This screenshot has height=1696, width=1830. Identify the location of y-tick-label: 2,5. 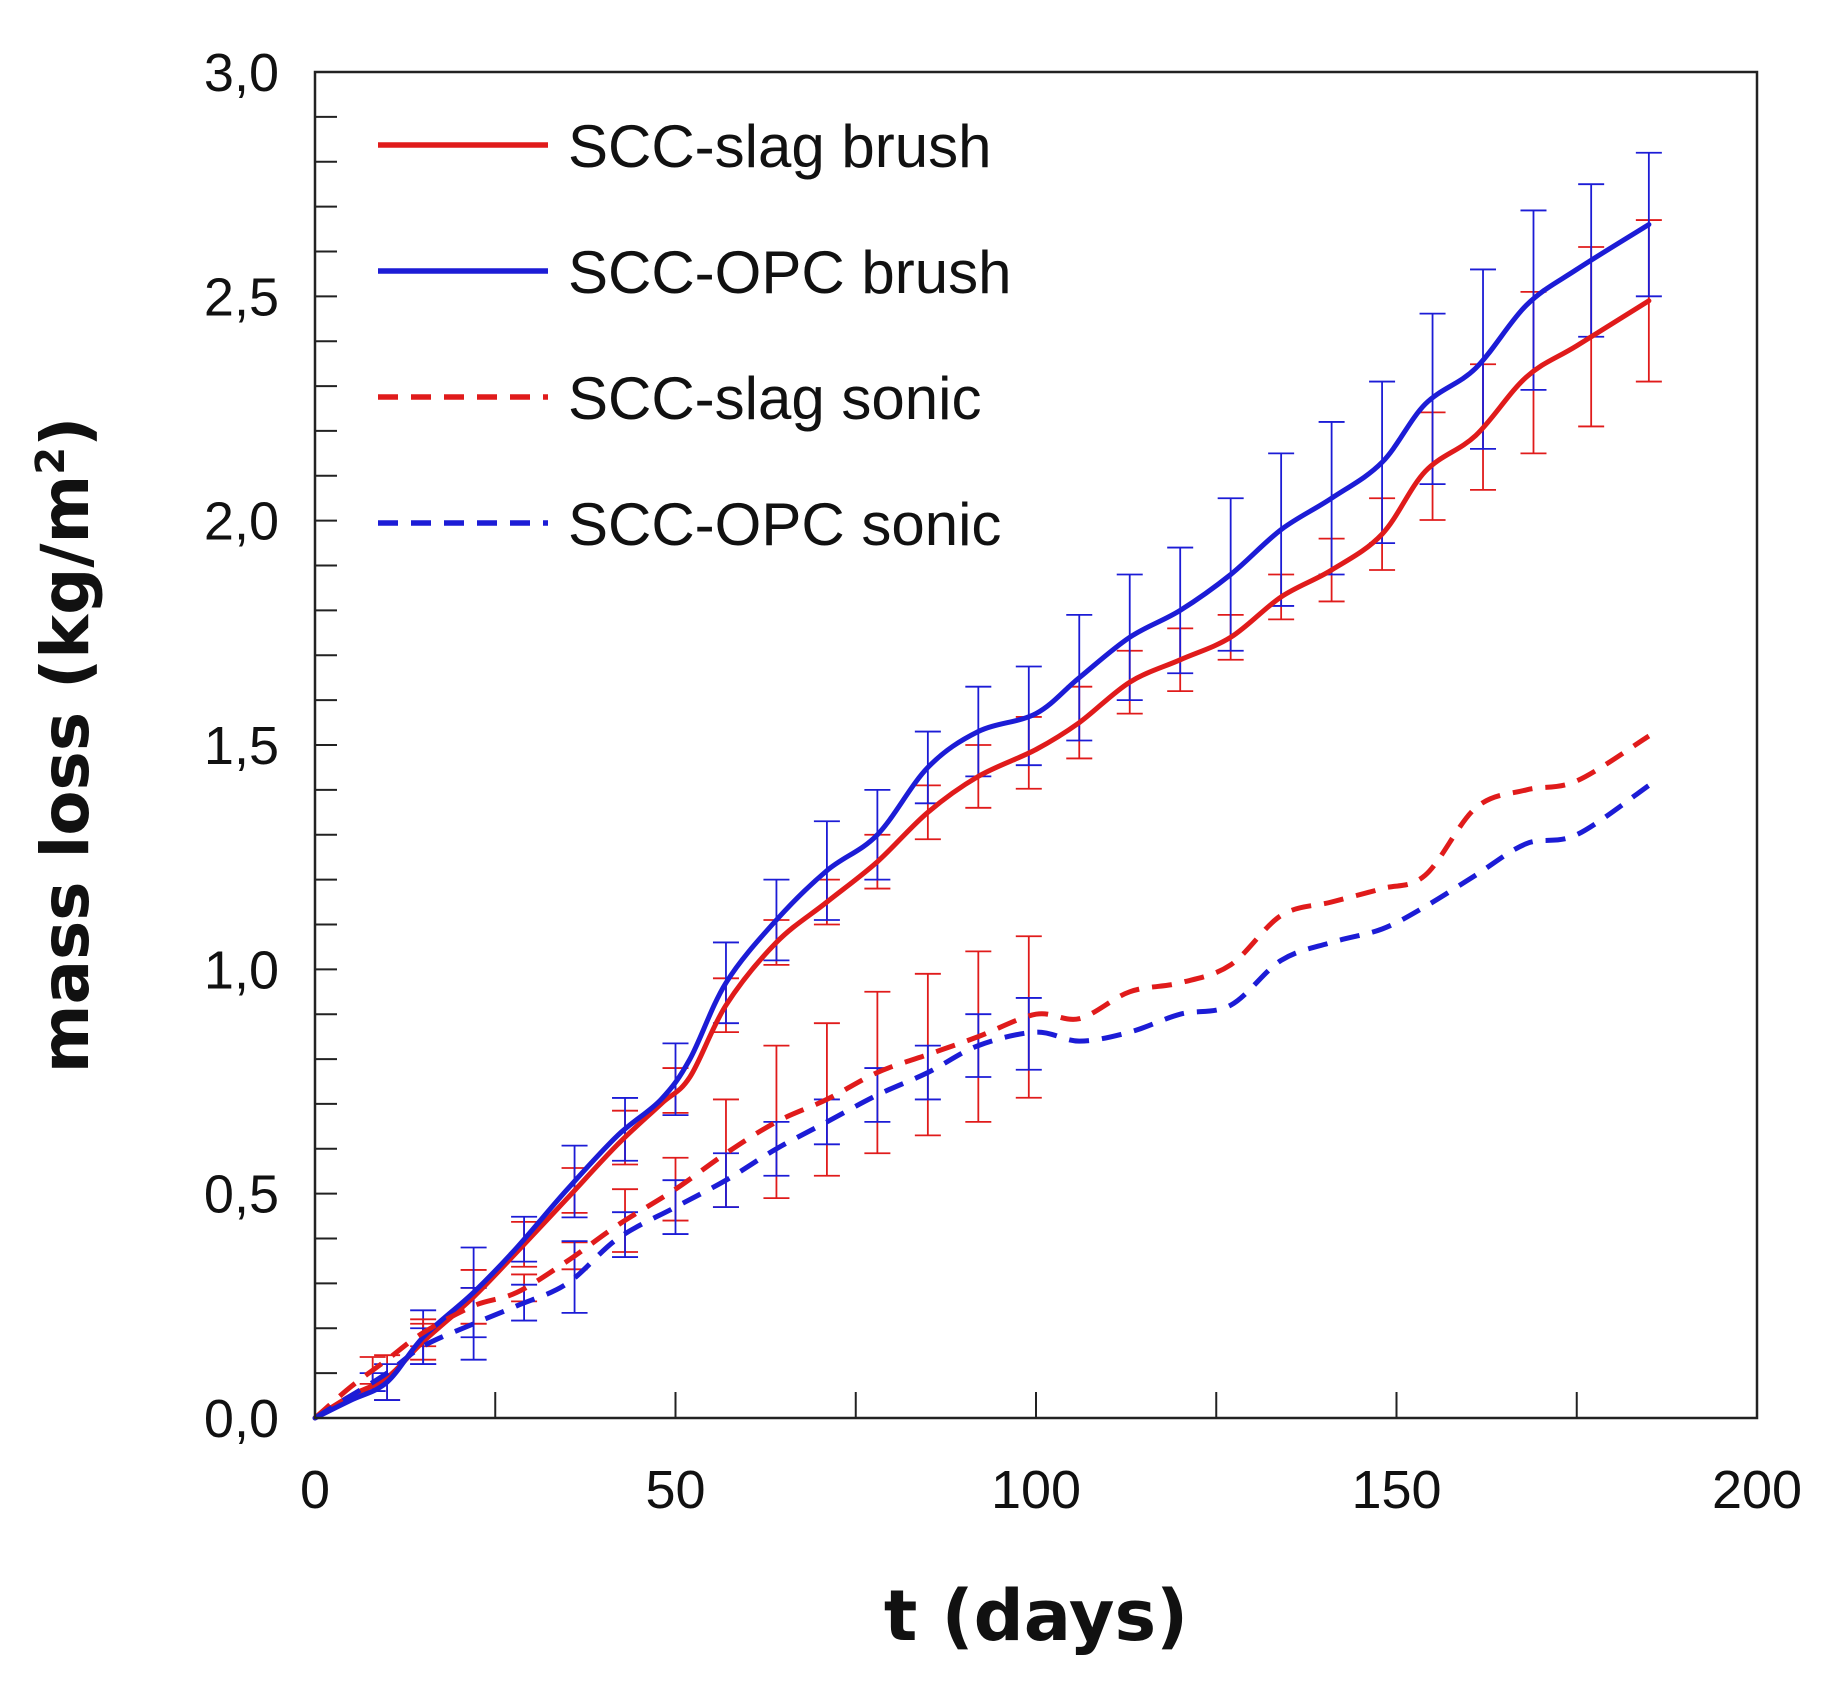
(241, 297).